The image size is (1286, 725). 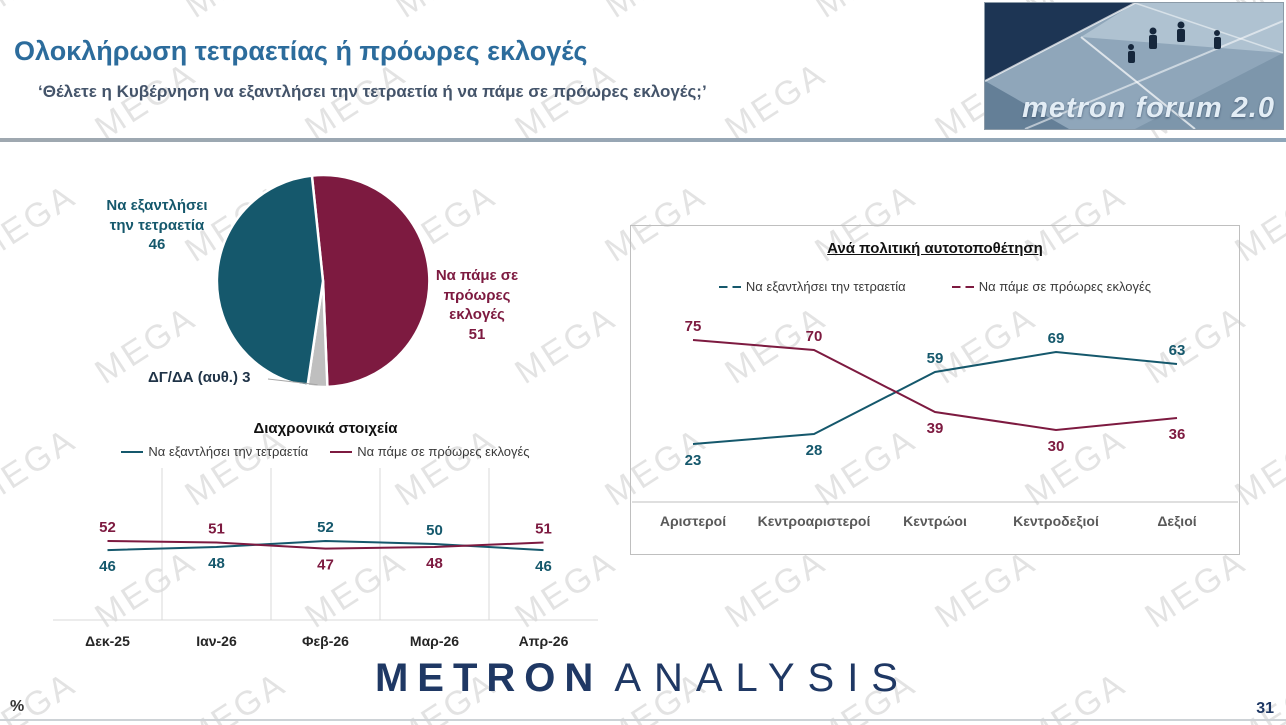 I want to click on data-label: 69, so click(x=1056, y=338).